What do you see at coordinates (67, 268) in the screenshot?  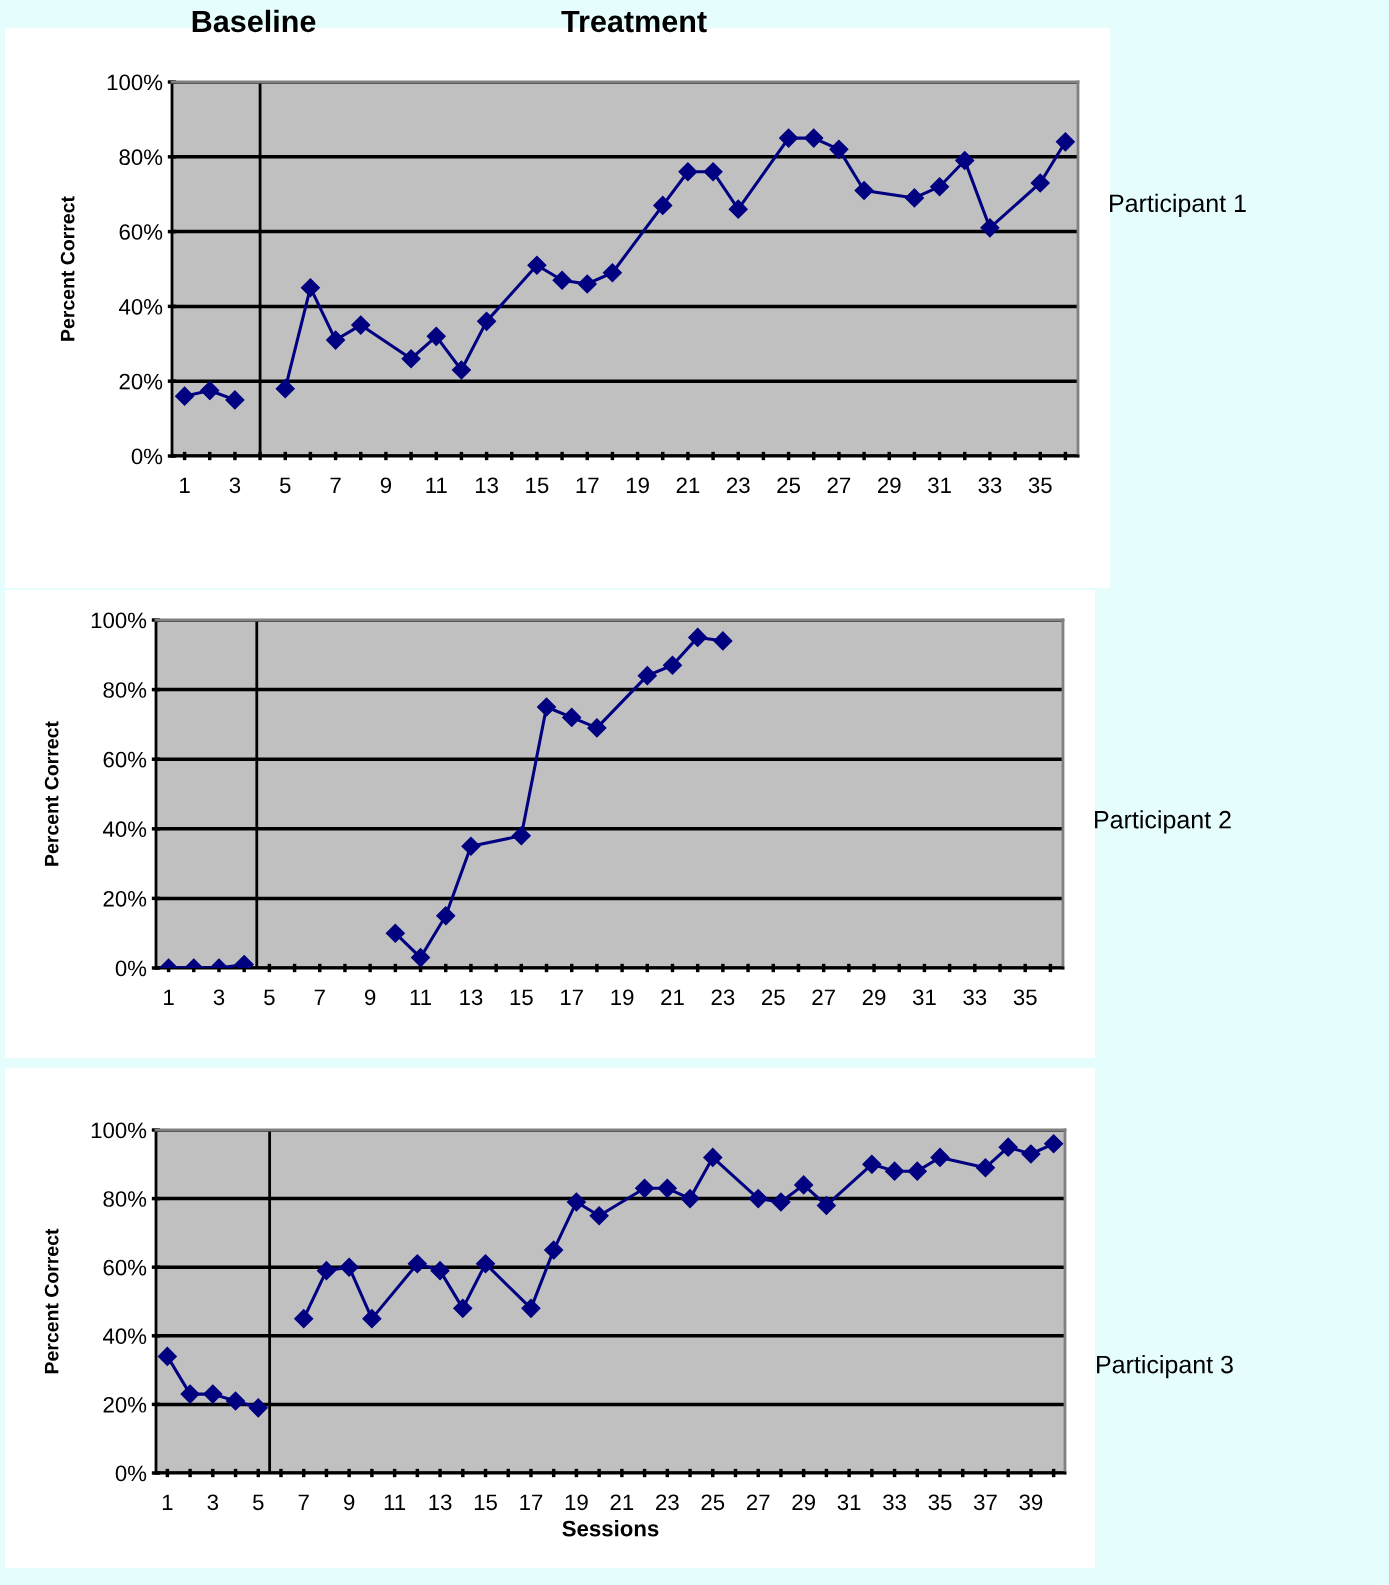 I see `y-axis-title: Percent Correct` at bounding box center [67, 268].